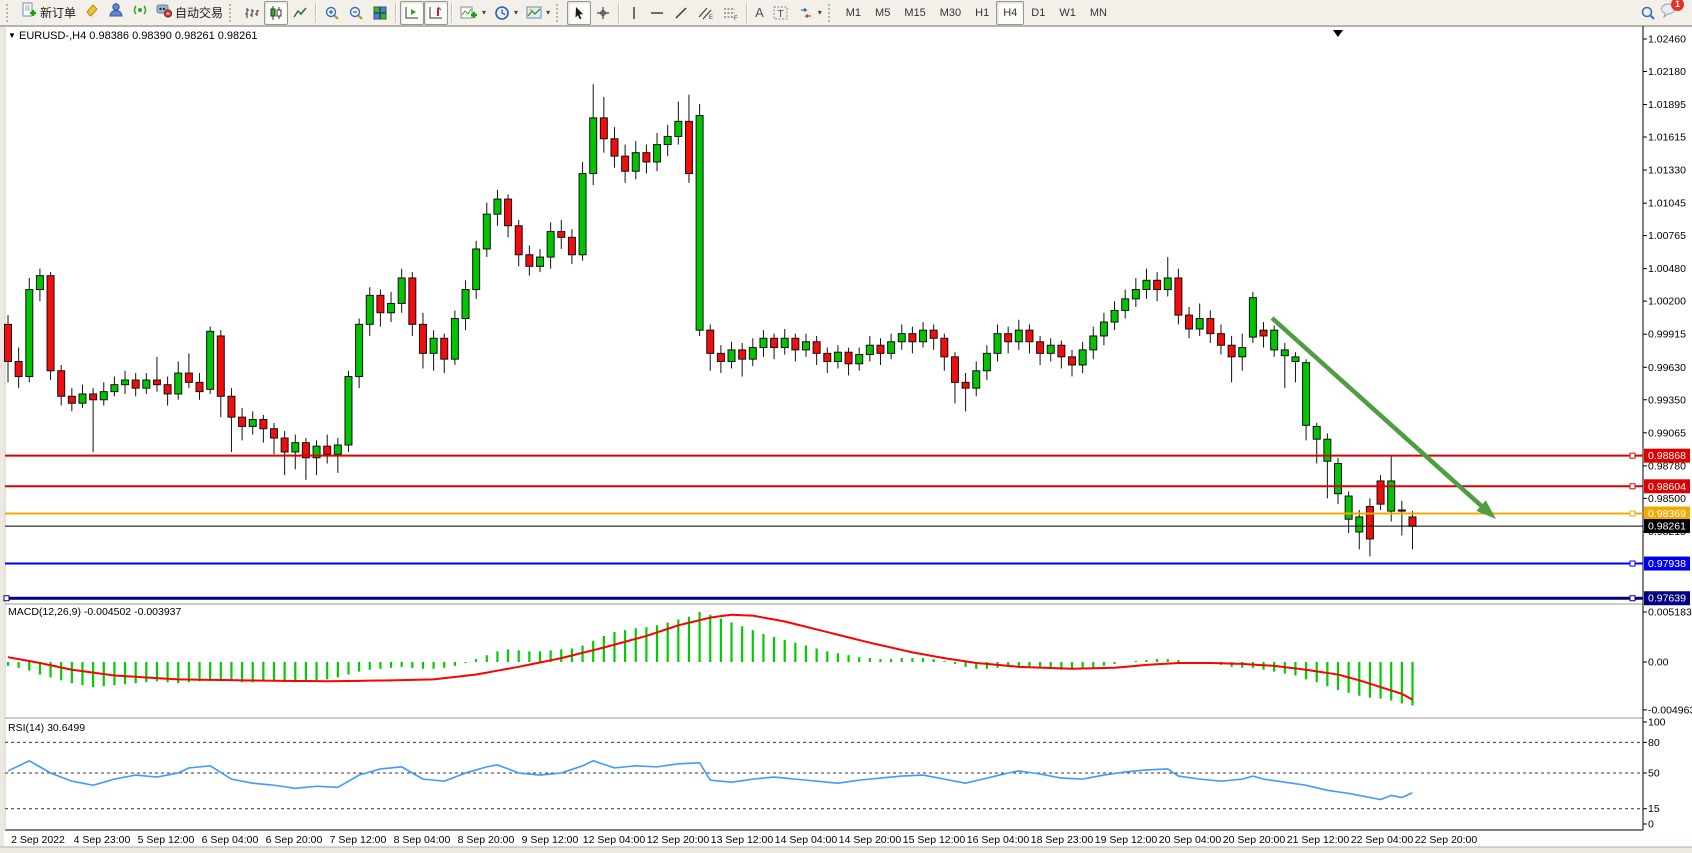  What do you see at coordinates (657, 13) in the screenshot?
I see `horizontal-line-tool-button` at bounding box center [657, 13].